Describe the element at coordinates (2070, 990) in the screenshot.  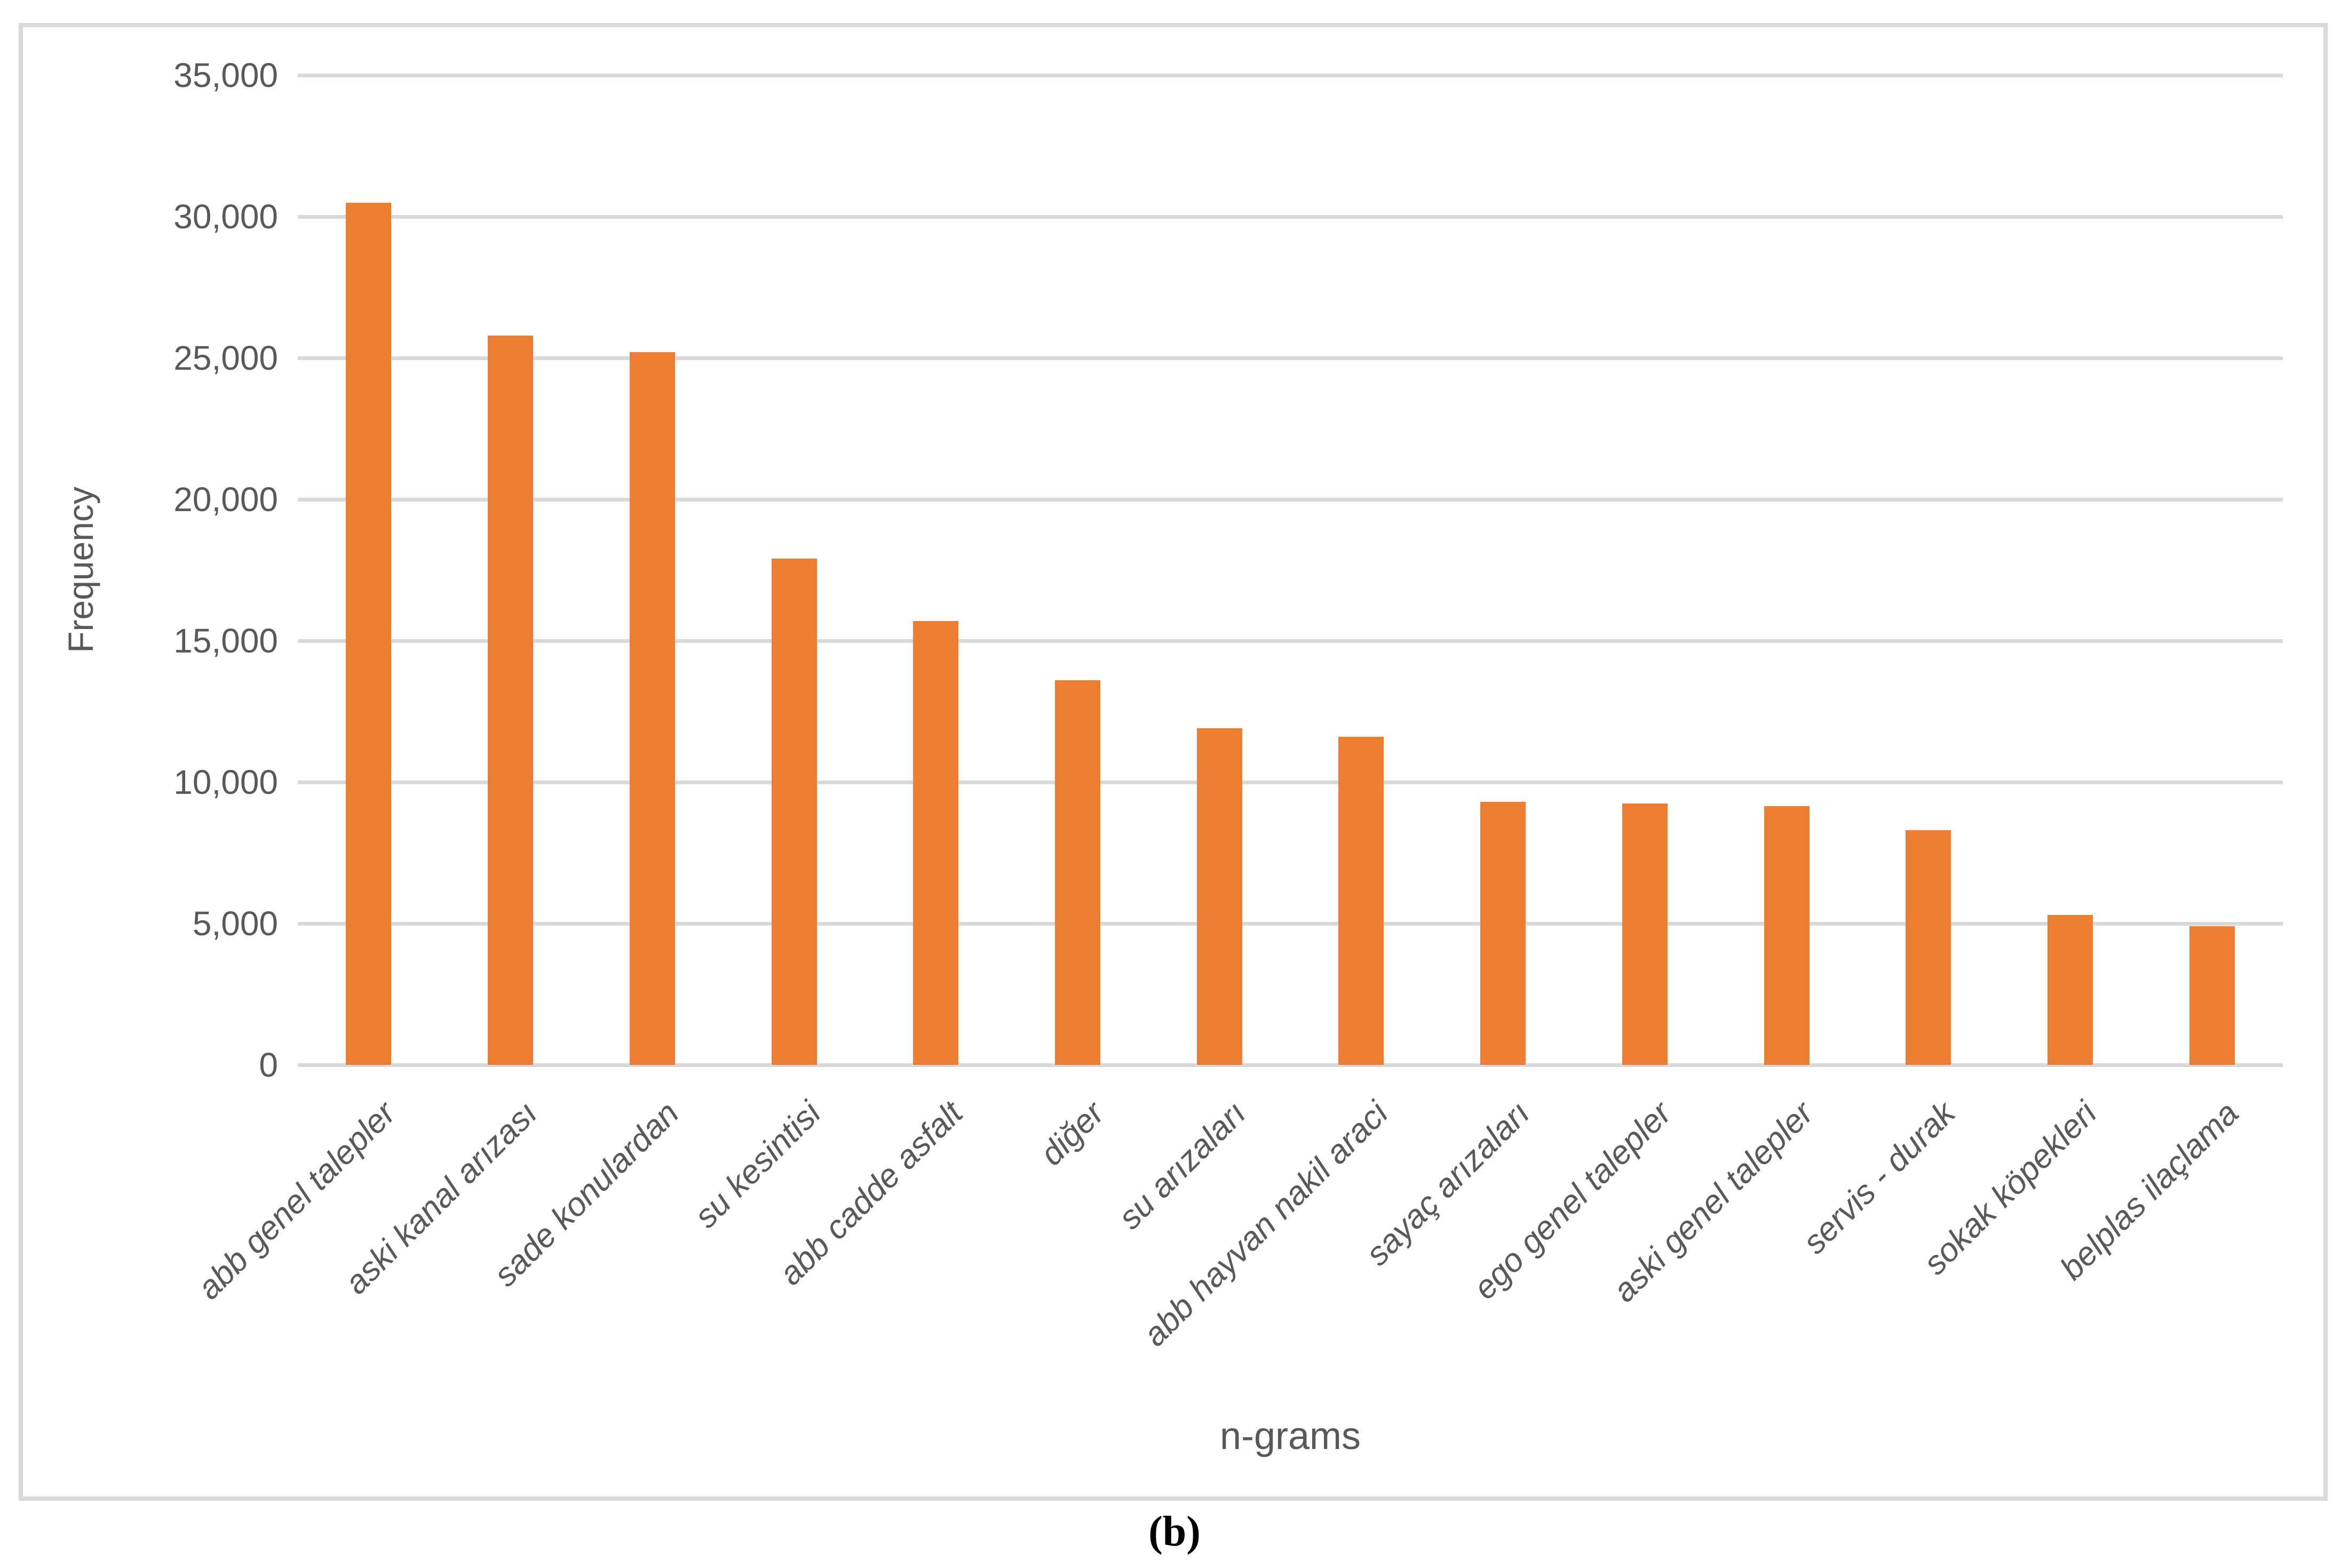
I see `bar-sokak-köpekleri` at that location.